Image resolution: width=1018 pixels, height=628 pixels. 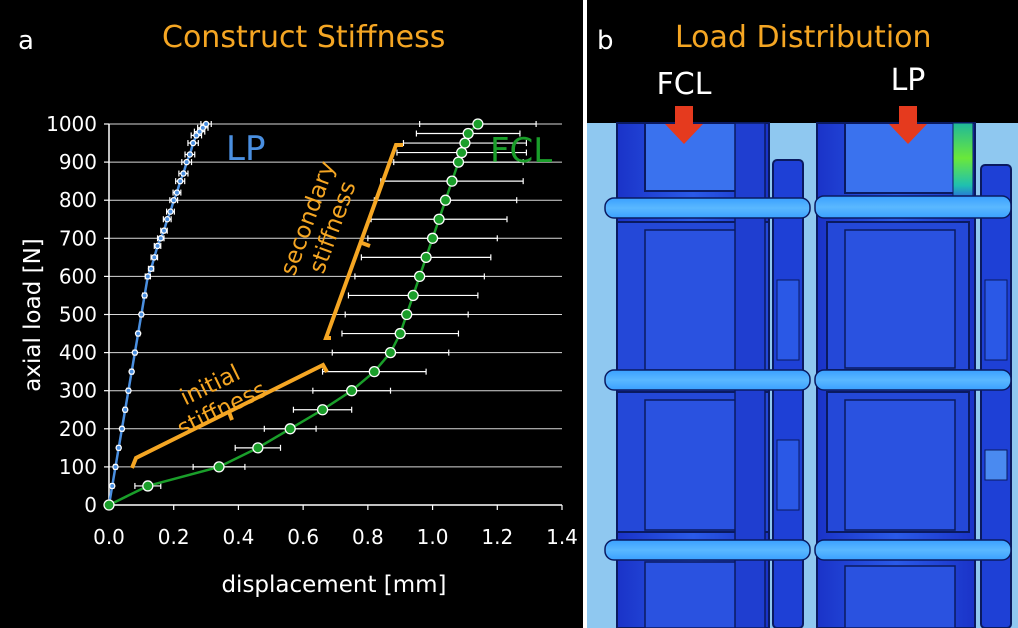 What do you see at coordinates (562, 537) in the screenshot?
I see `x-tick-label: 1.4` at bounding box center [562, 537].